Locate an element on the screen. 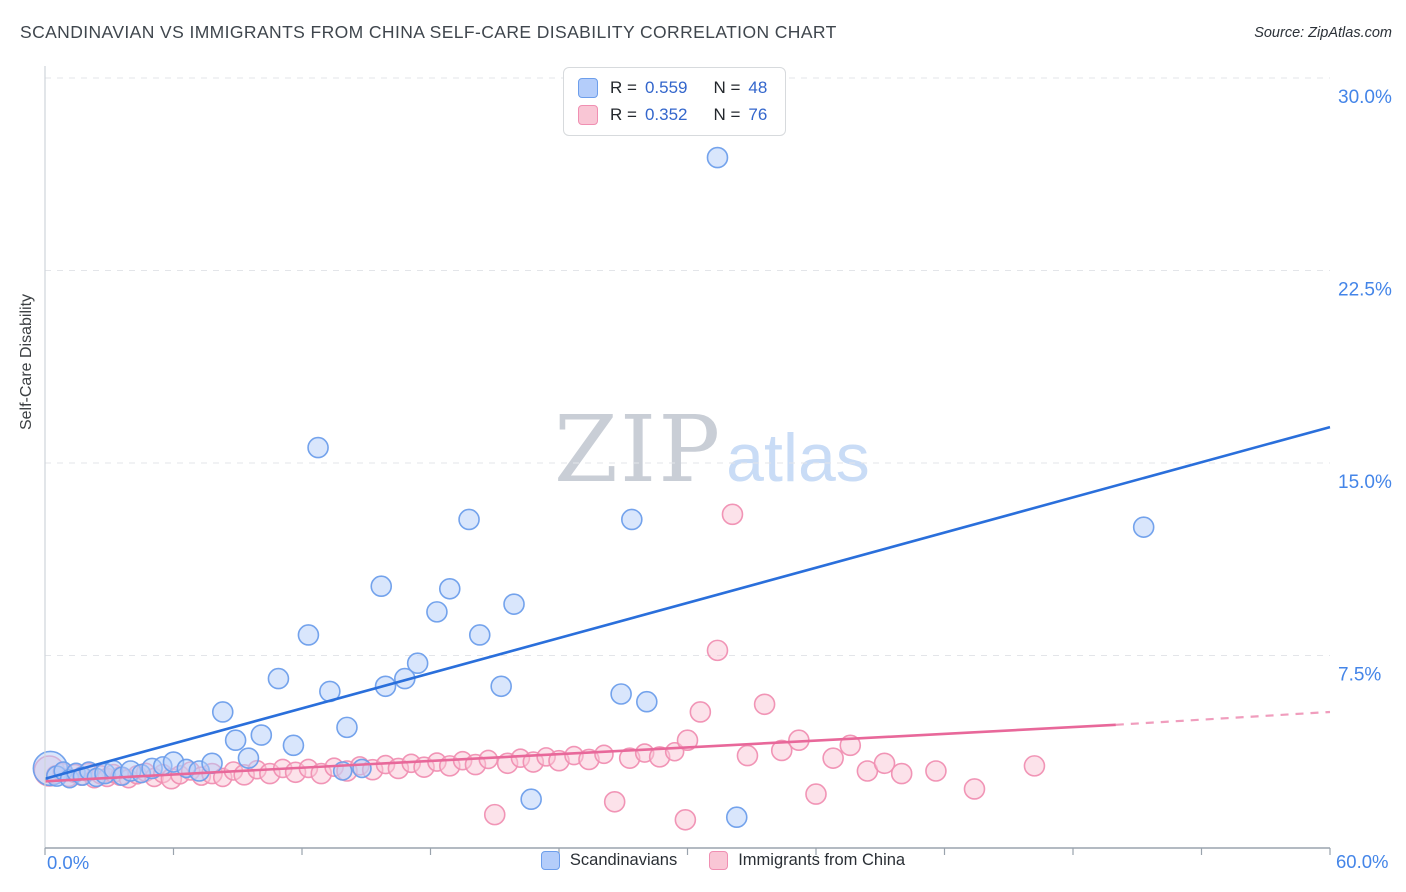 The width and height of the screenshot is (1406, 892). source-label: Source: ZipAtlas.com is located at coordinates (1323, 33).